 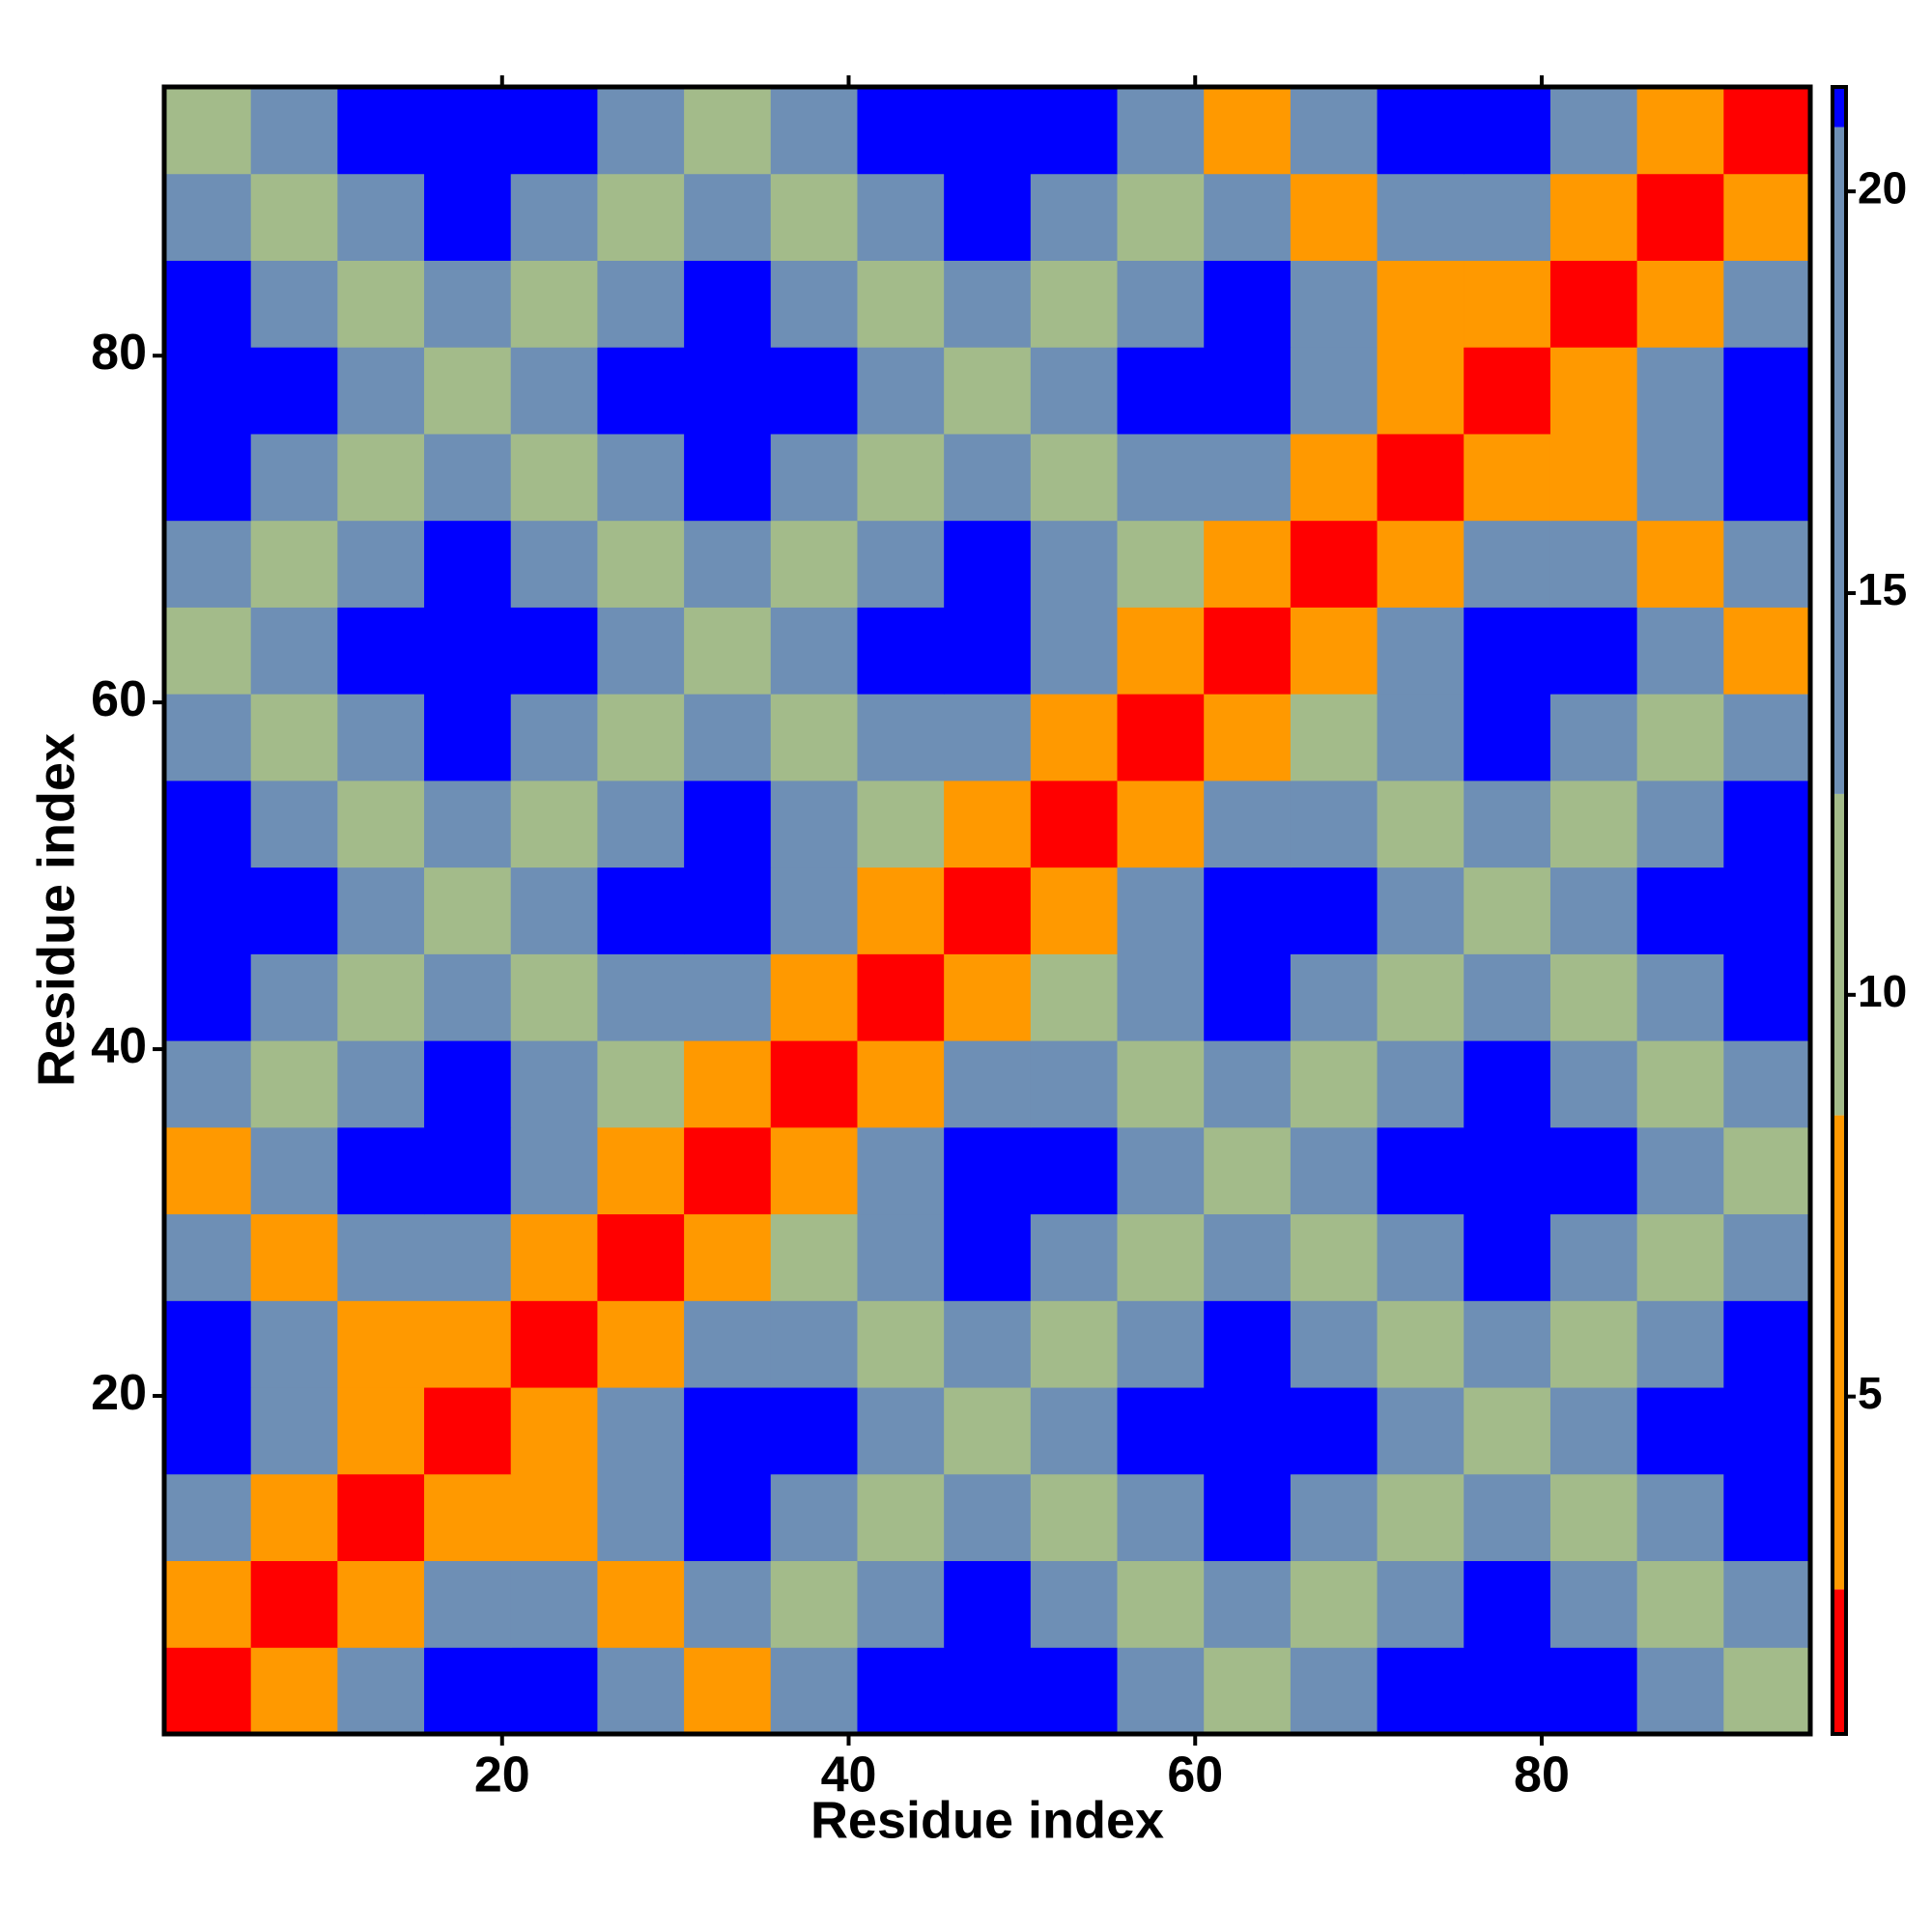 What do you see at coordinates (1839, 910) in the screenshot?
I see `colorbar-frame` at bounding box center [1839, 910].